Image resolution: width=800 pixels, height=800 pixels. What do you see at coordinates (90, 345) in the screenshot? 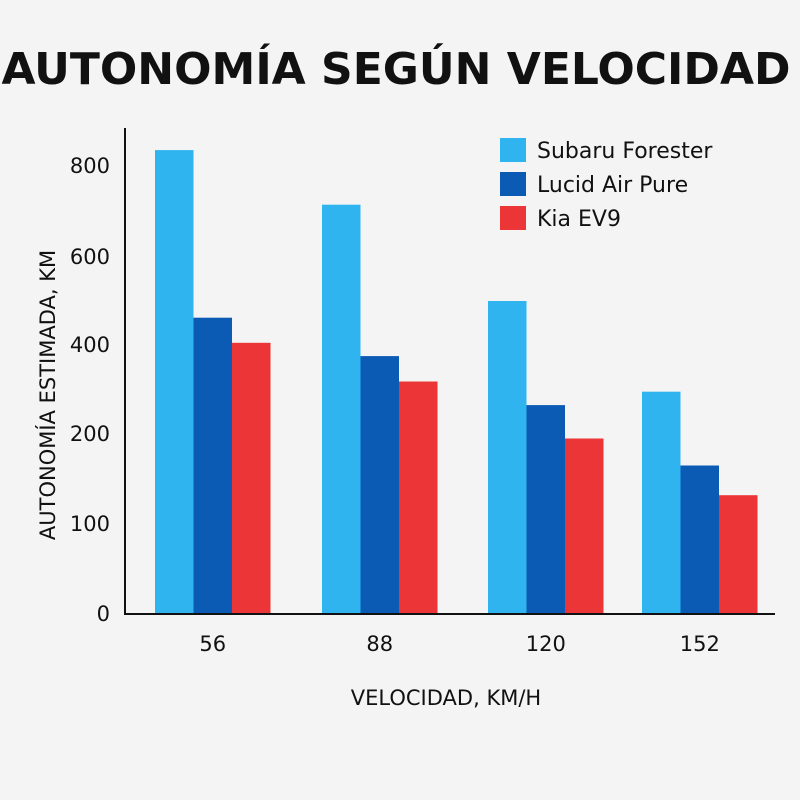
I see `y-tick-label: 400` at bounding box center [90, 345].